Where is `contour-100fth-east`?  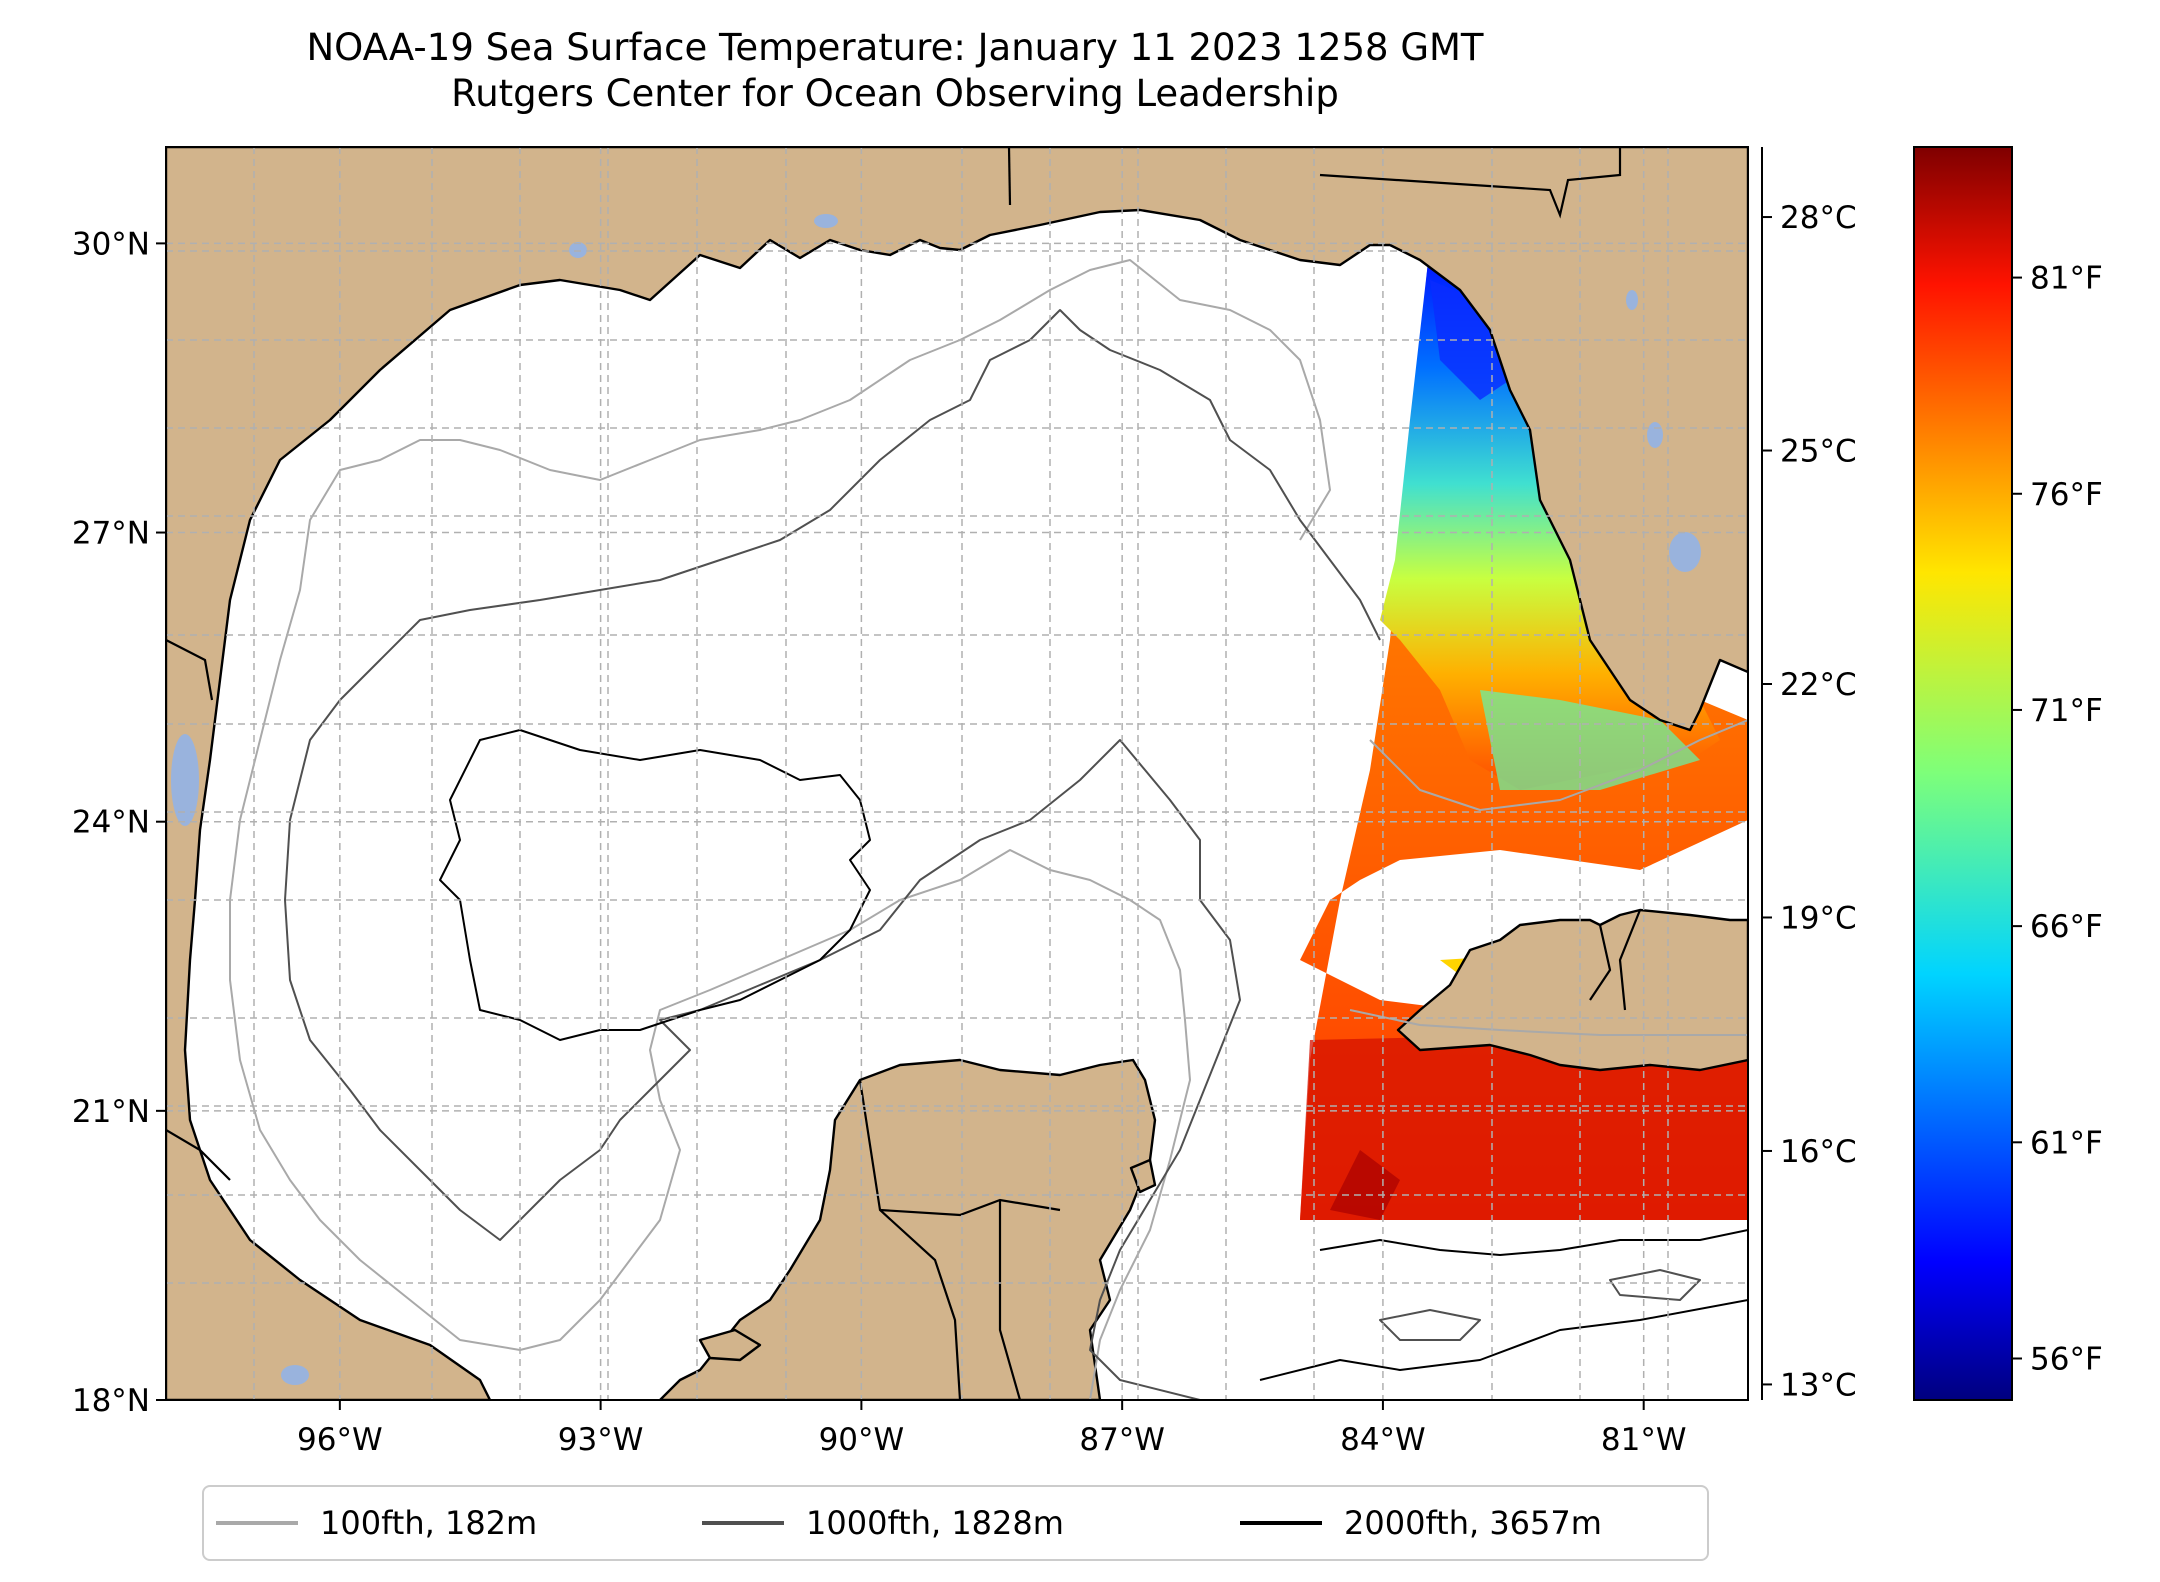 contour-100fth-east is located at coordinates (1558, 765).